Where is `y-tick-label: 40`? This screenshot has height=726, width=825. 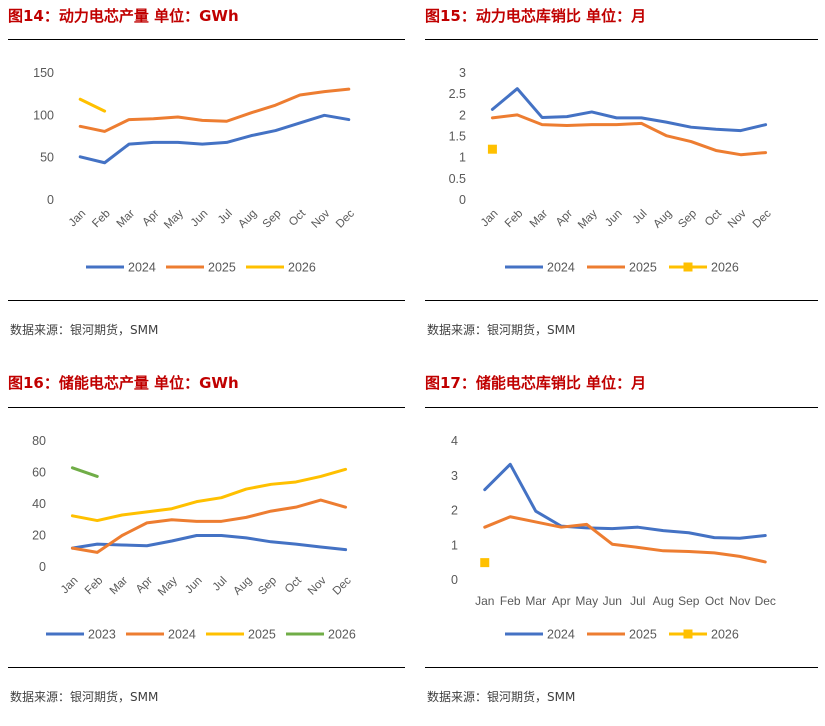 y-tick-label: 40 is located at coordinates (39, 504).